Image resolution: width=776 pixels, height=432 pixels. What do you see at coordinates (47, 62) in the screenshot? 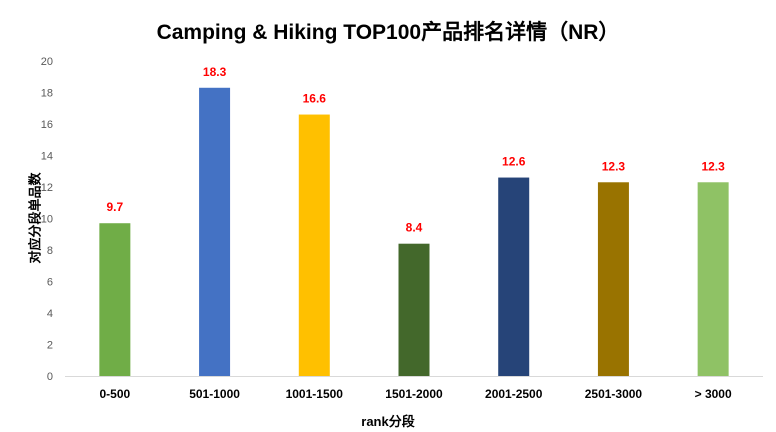
I see `y-tick-label: 20` at bounding box center [47, 62].